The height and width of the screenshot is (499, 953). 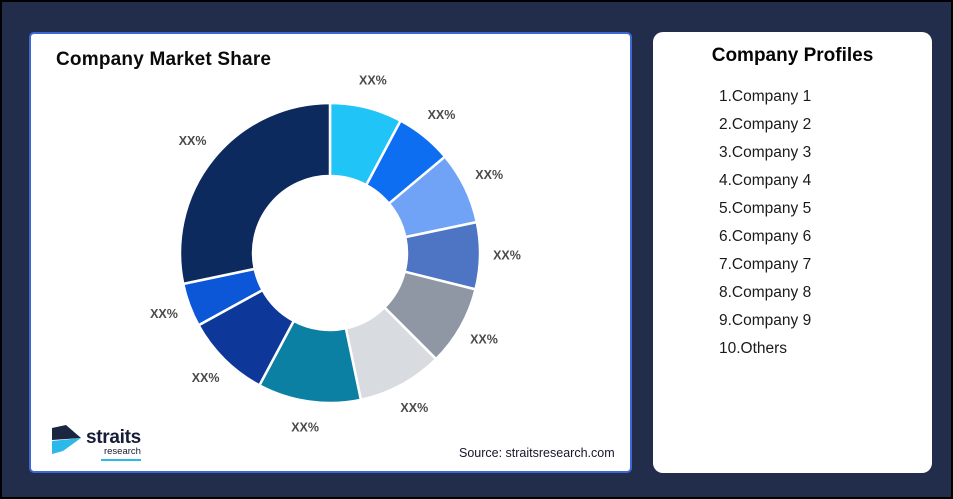 What do you see at coordinates (489, 175) in the screenshot?
I see `donut-segment-label-3: XX%` at bounding box center [489, 175].